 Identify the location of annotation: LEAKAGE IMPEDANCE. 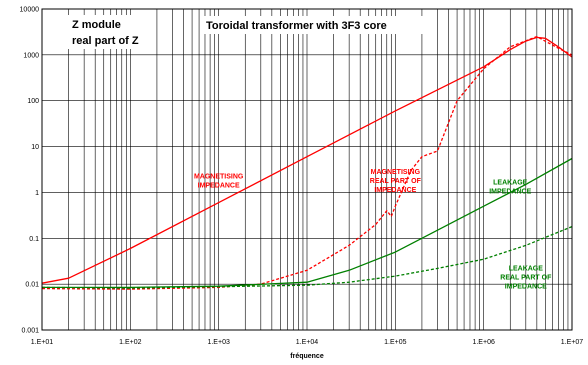
(510, 187).